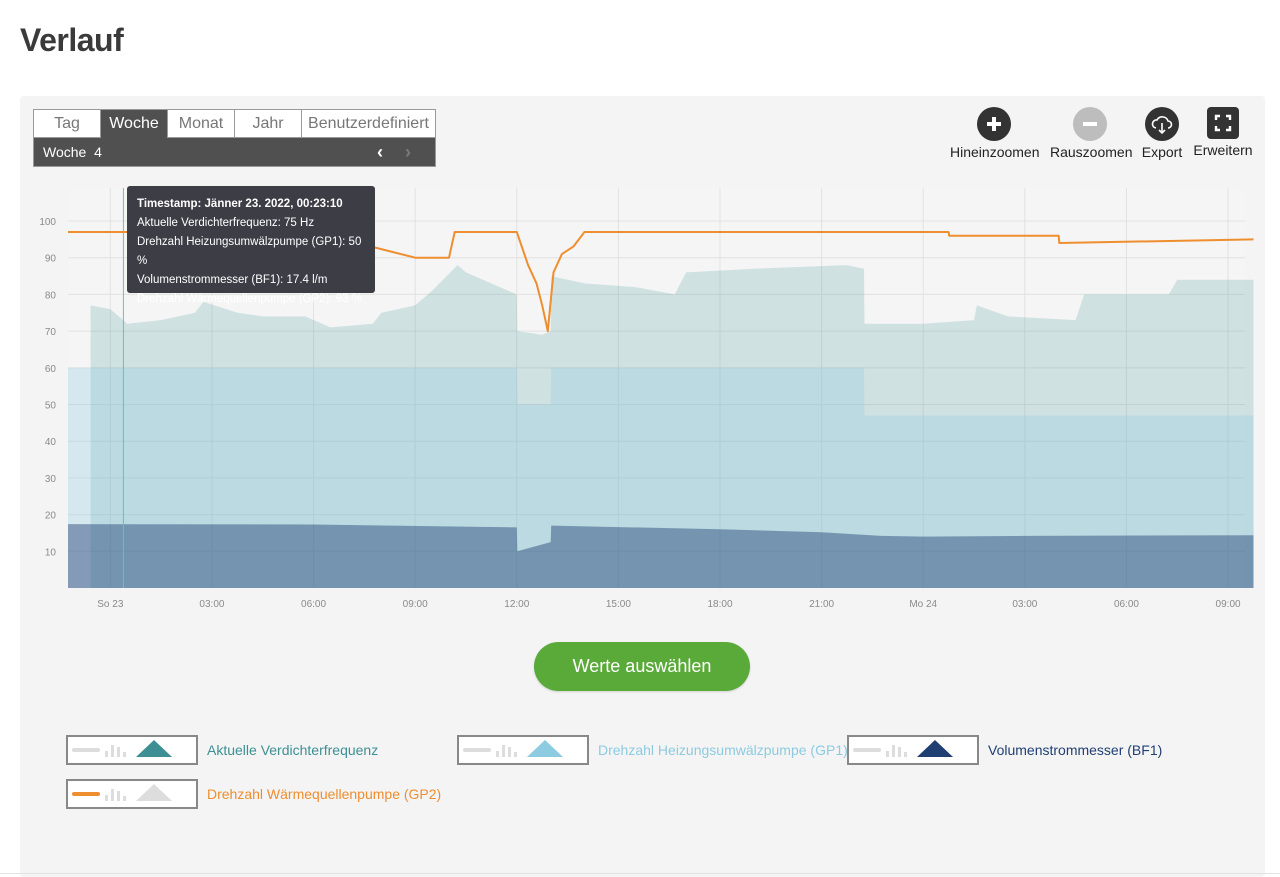 This screenshot has height=877, width=1280. What do you see at coordinates (640, 873) in the screenshot?
I see `divider` at bounding box center [640, 873].